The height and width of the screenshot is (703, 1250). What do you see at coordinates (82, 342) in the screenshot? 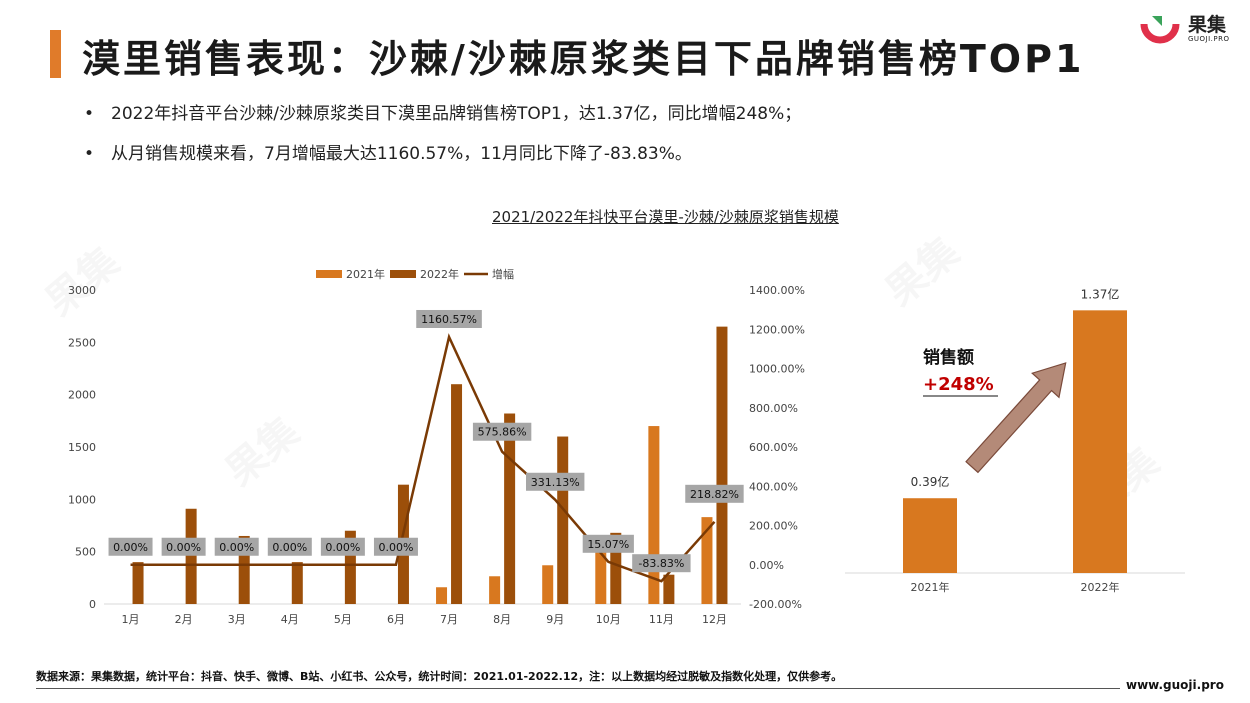
I see `y-left-tick-label: 2500` at bounding box center [82, 342].